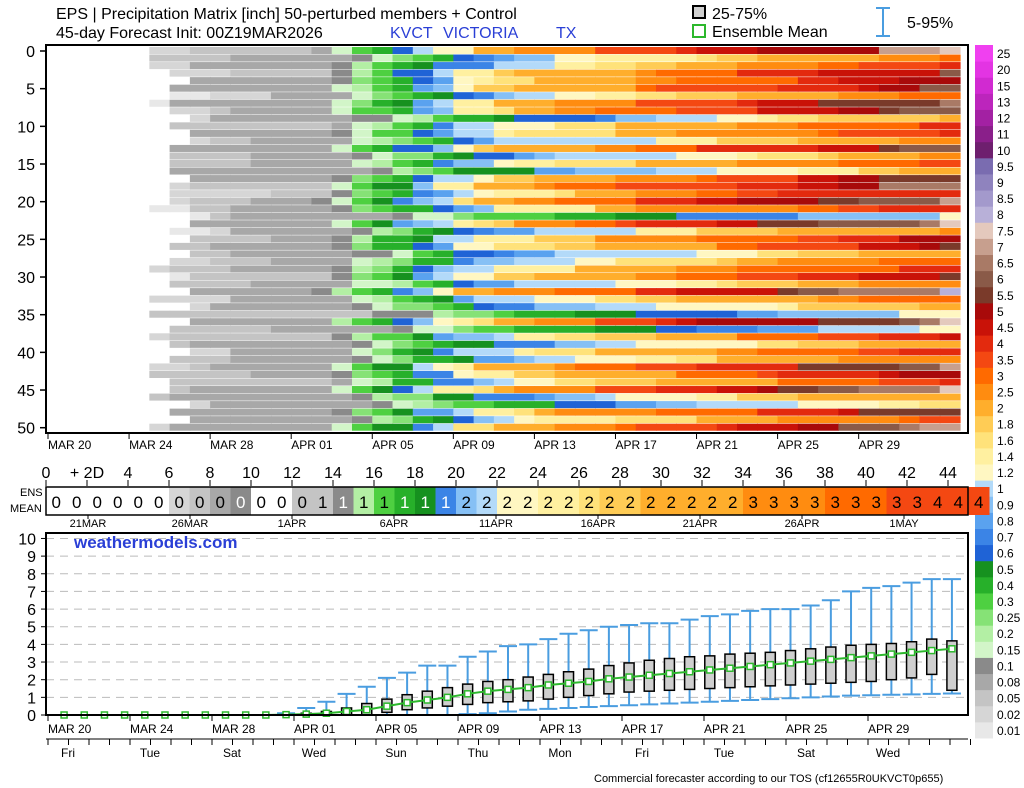 The width and height of the screenshot is (1024, 788). I want to click on legend-label: 7.5, so click(1005, 231).